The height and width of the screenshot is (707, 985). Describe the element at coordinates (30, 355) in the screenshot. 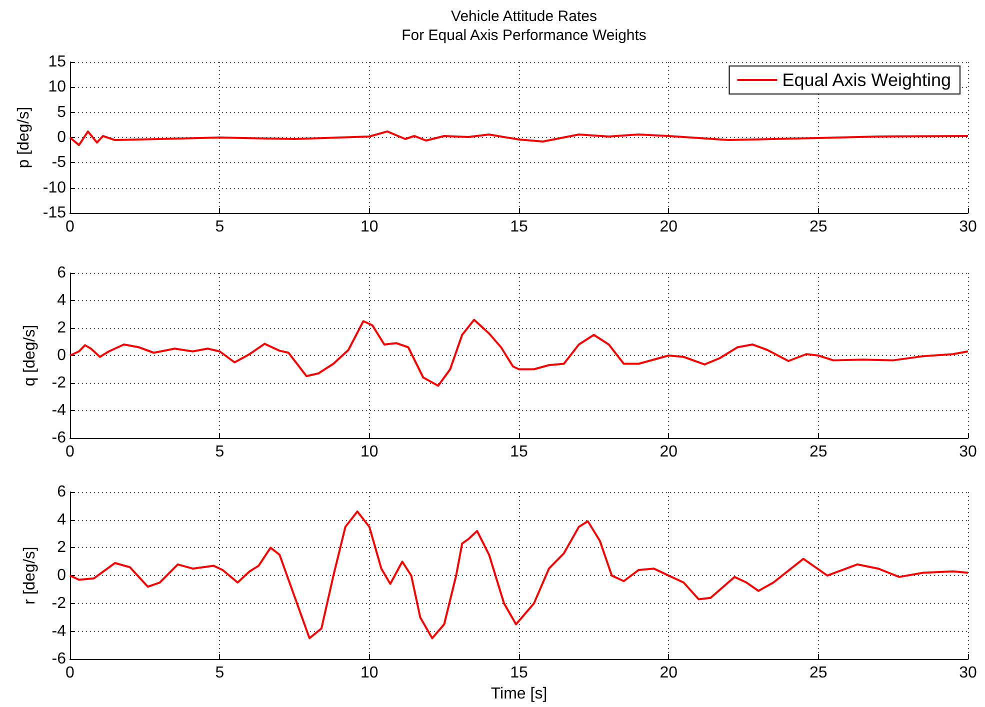

I see `y-axis-title: q [deg/s]` at that location.